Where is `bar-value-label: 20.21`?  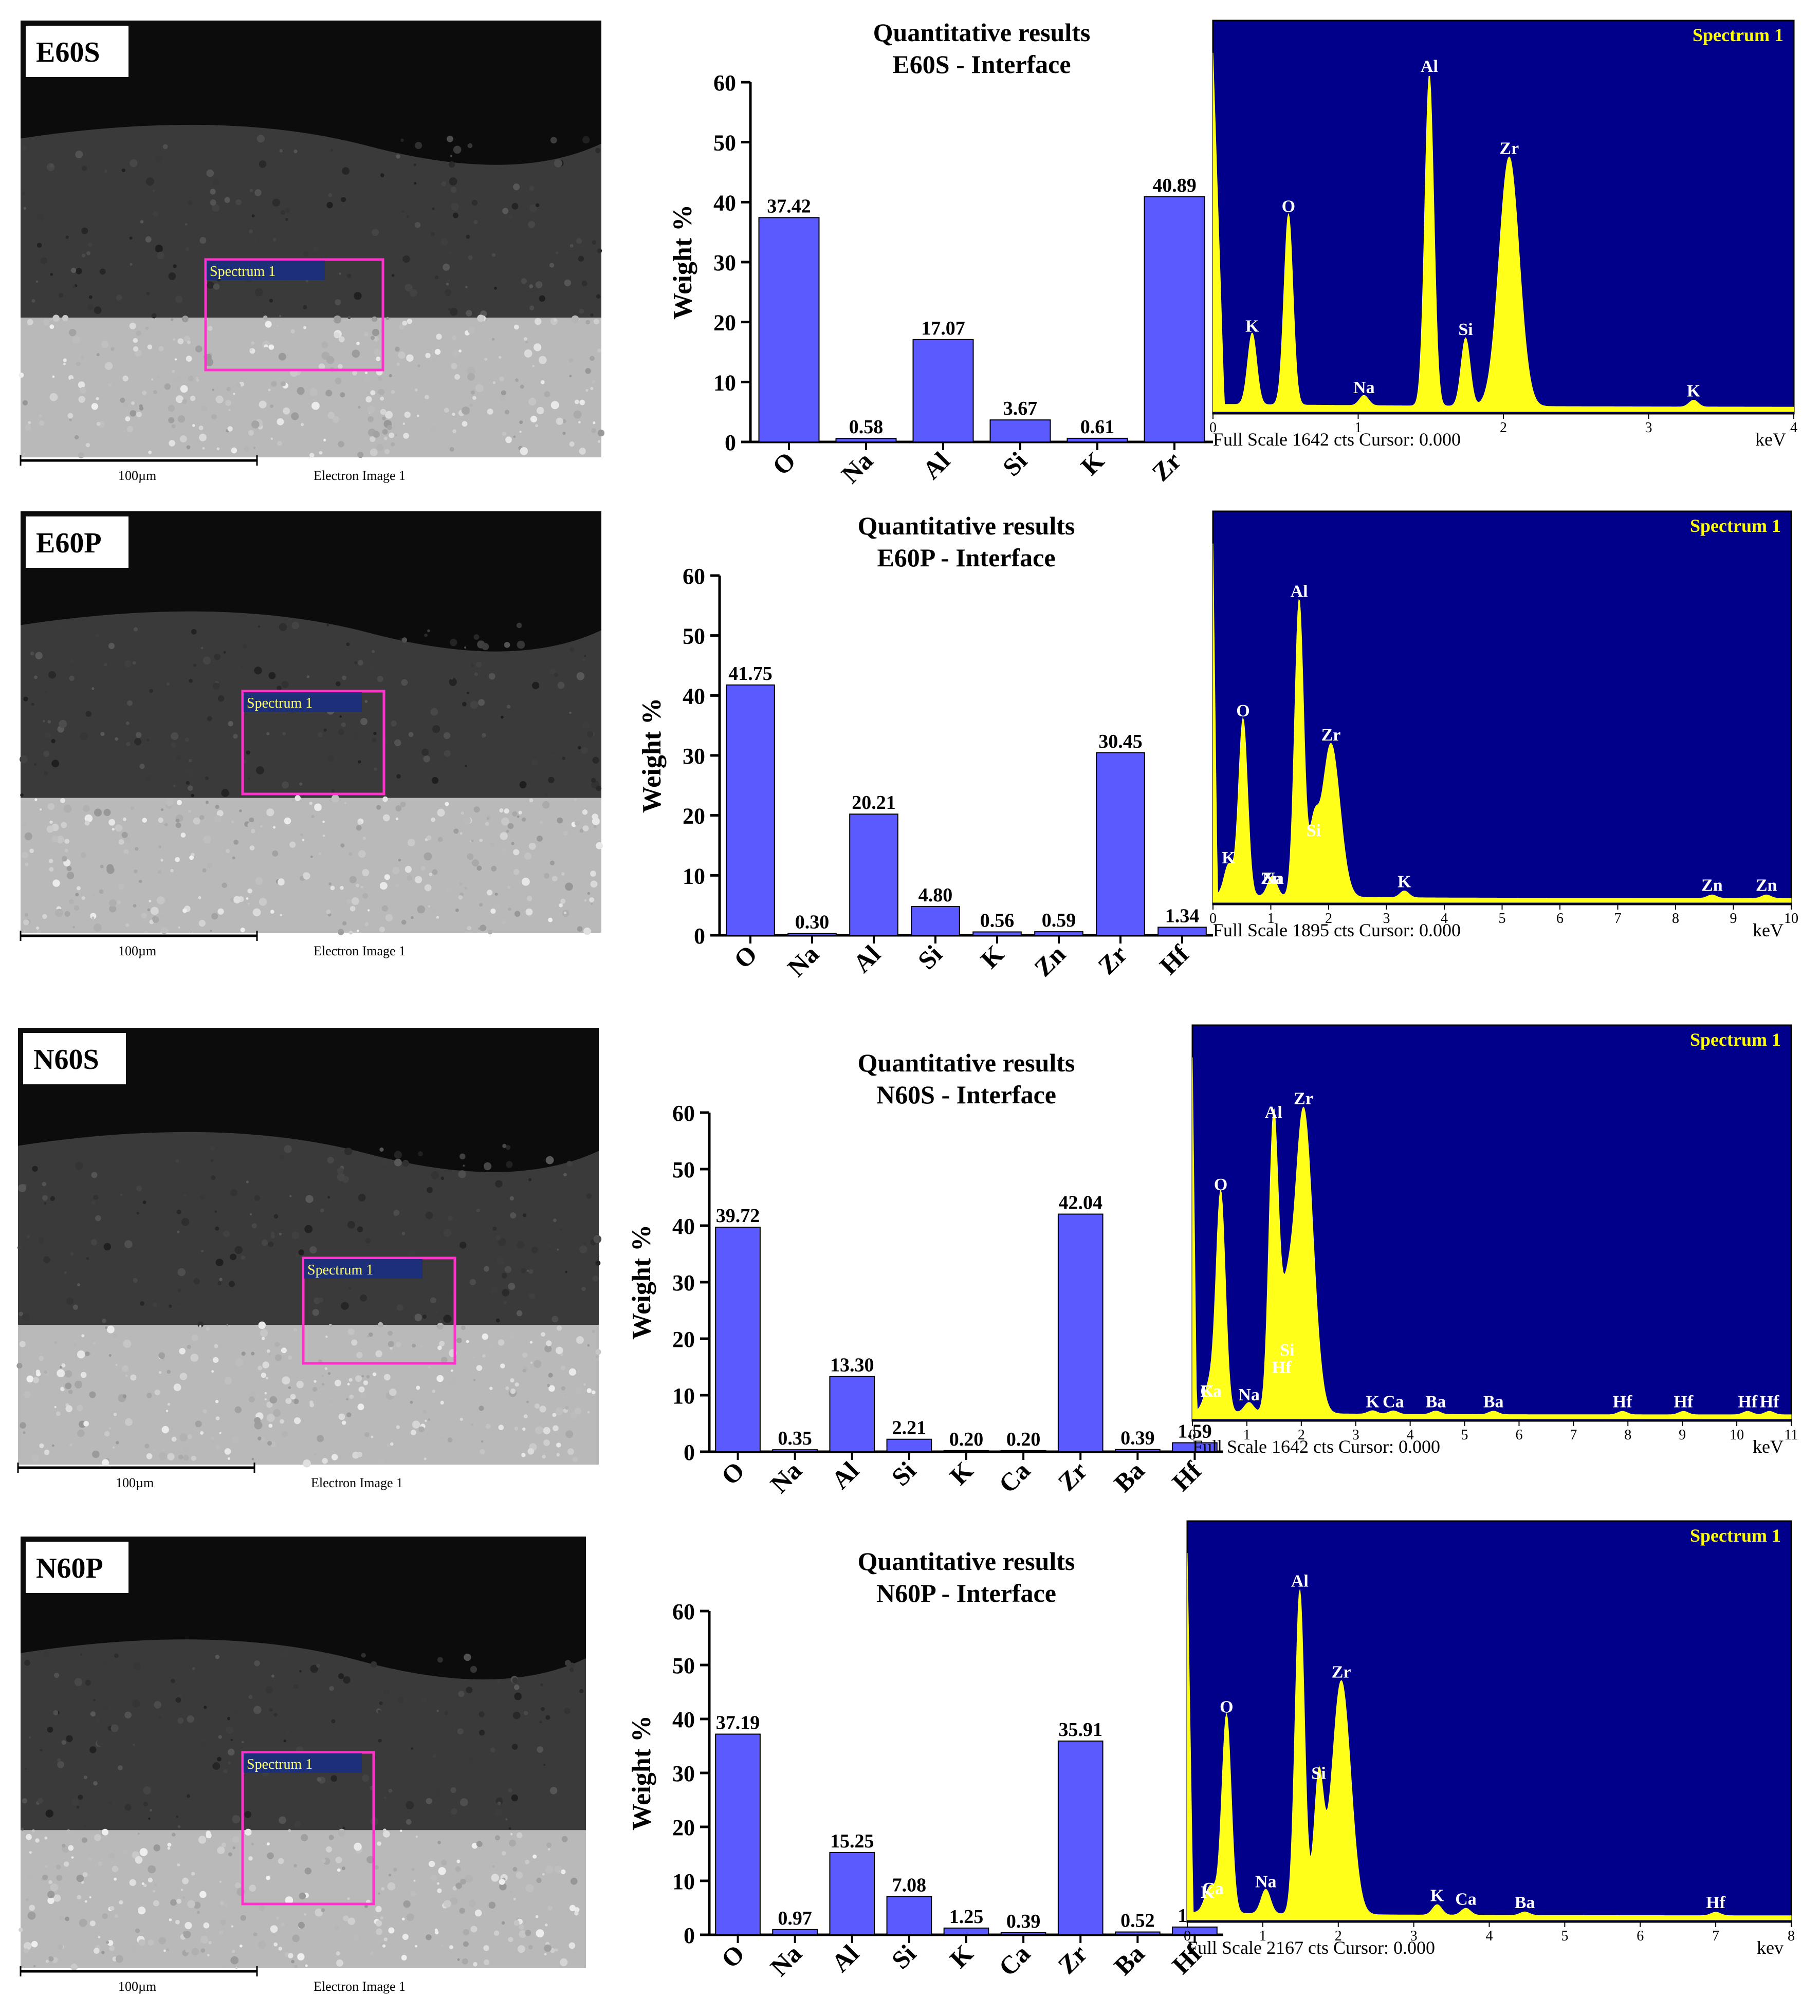 bar-value-label: 20.21 is located at coordinates (874, 802).